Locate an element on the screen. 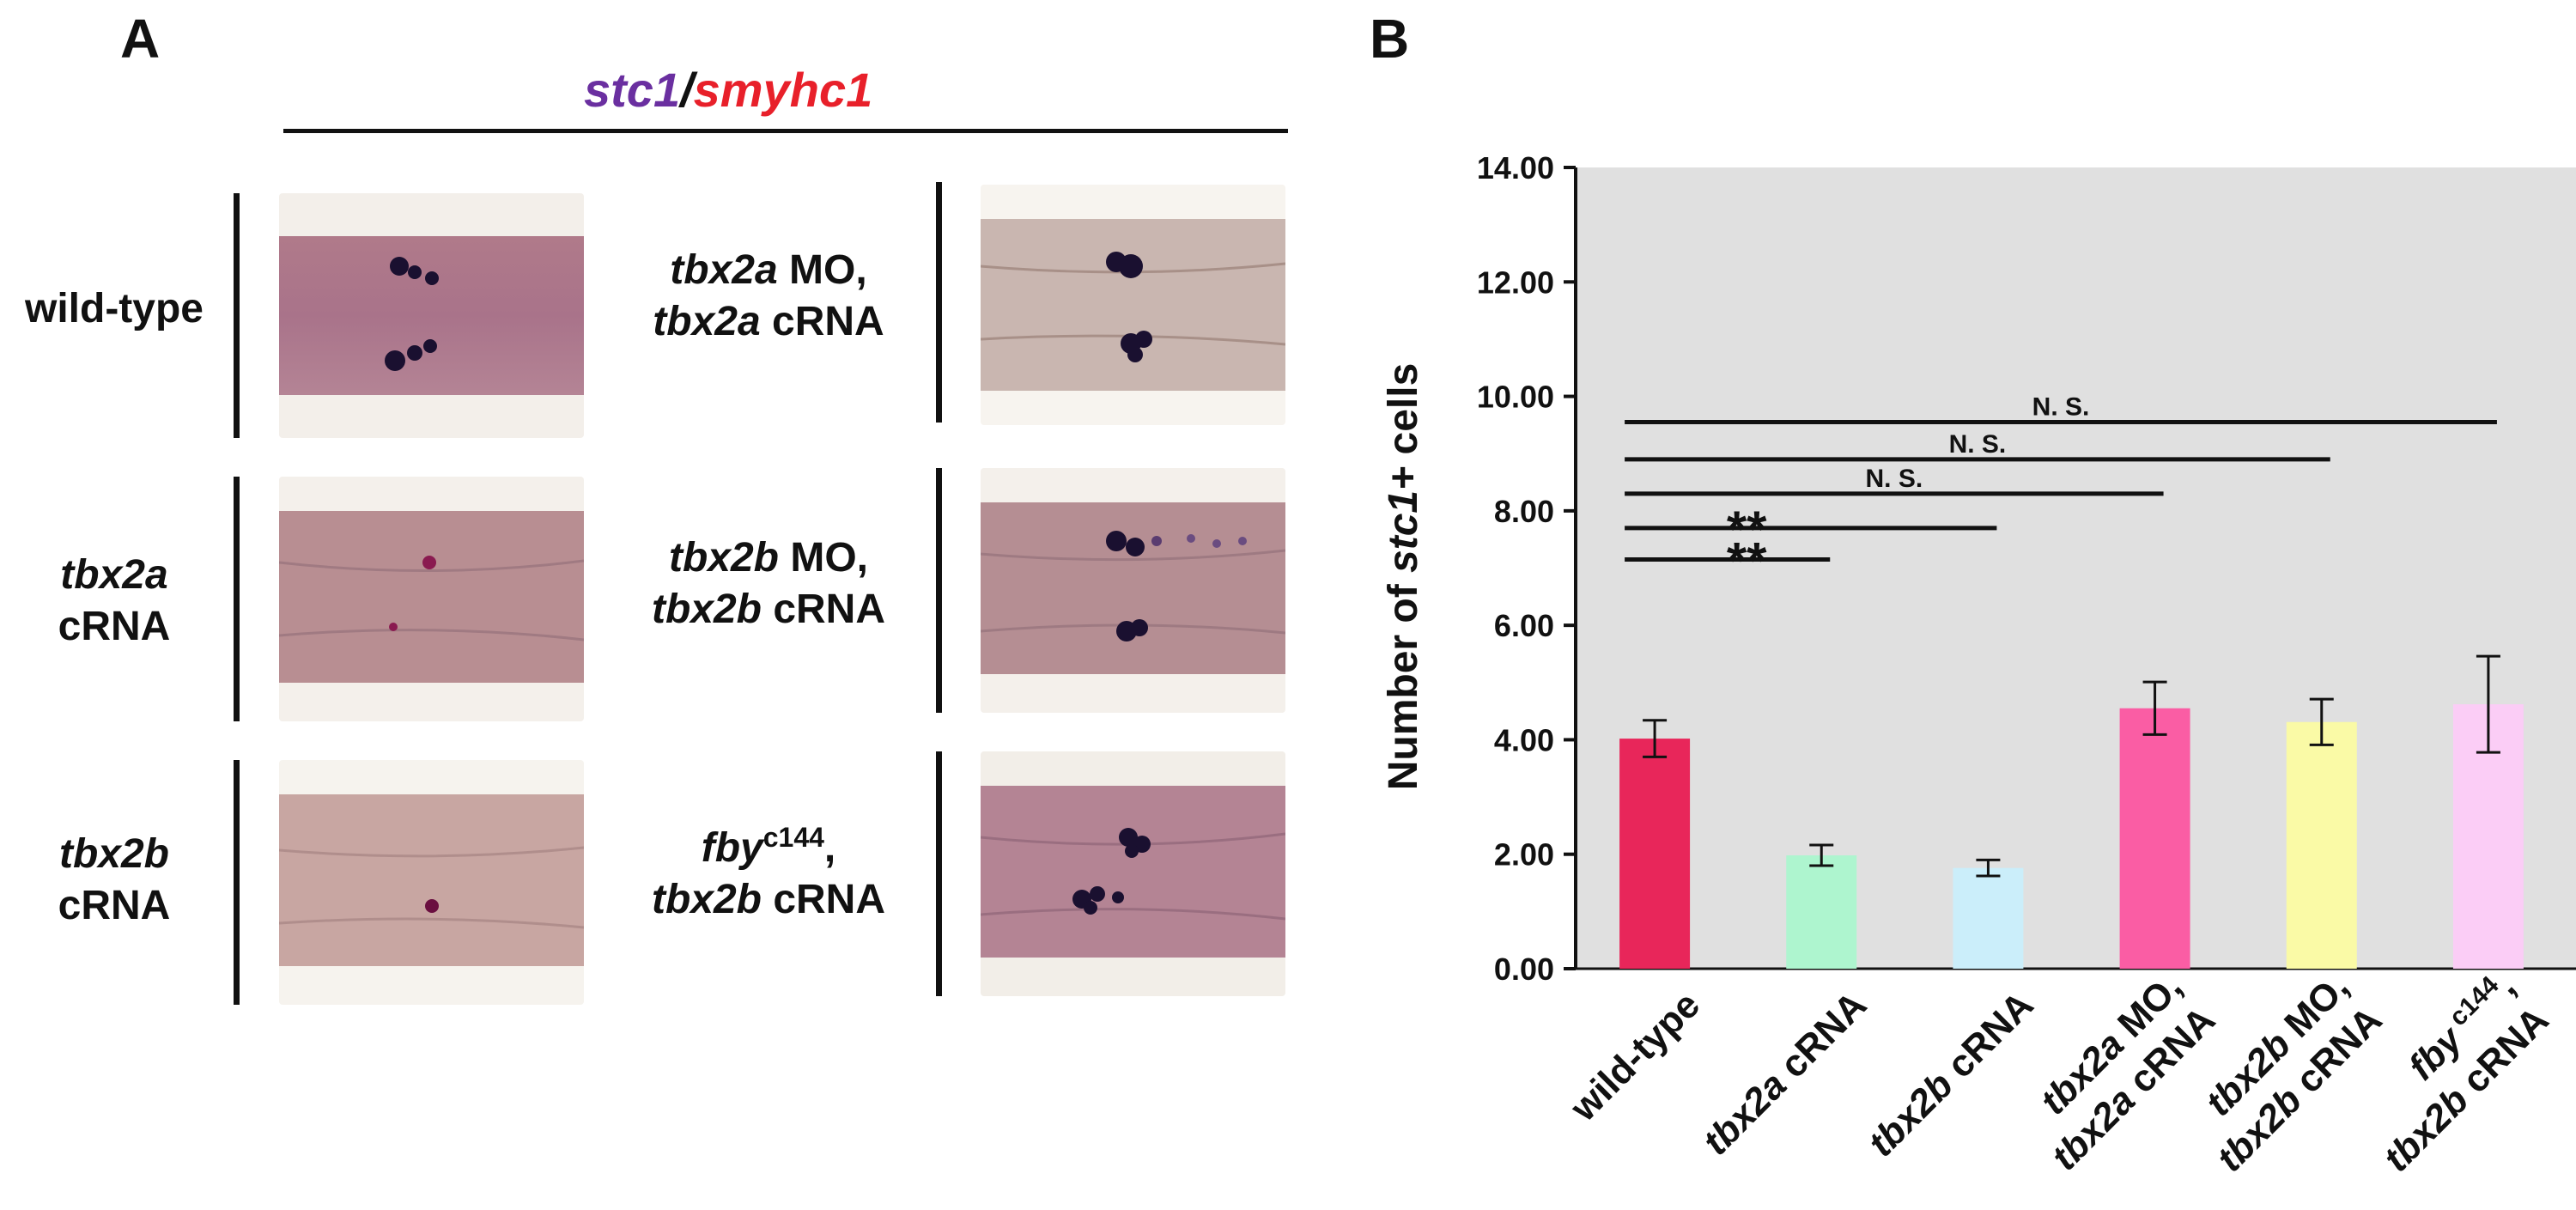 The height and width of the screenshot is (1210, 2576). row1-right-bracket is located at coordinates (939, 302).